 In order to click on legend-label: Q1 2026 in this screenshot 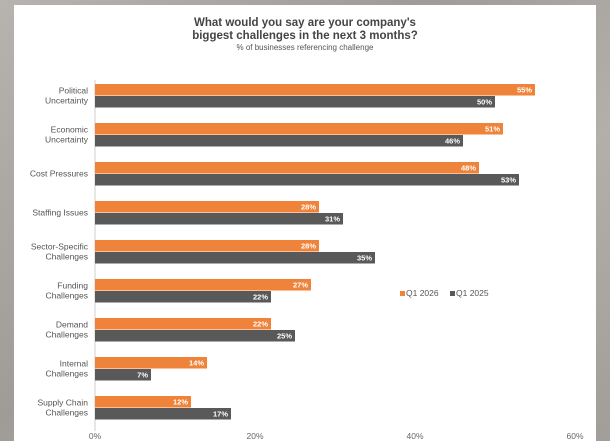, I will do `click(422, 293)`.